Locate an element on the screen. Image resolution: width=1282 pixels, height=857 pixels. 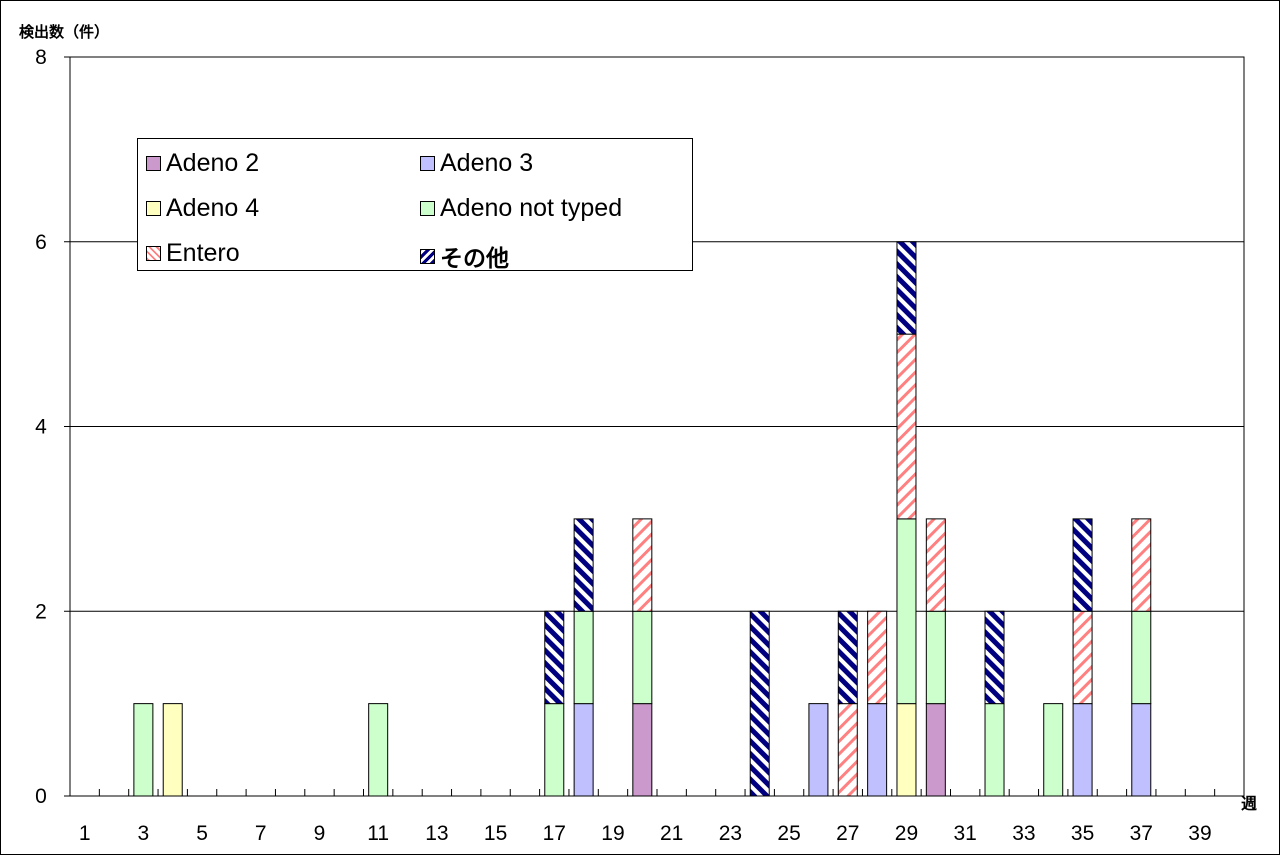
x-tick-label: 25 is located at coordinates (788, 833).